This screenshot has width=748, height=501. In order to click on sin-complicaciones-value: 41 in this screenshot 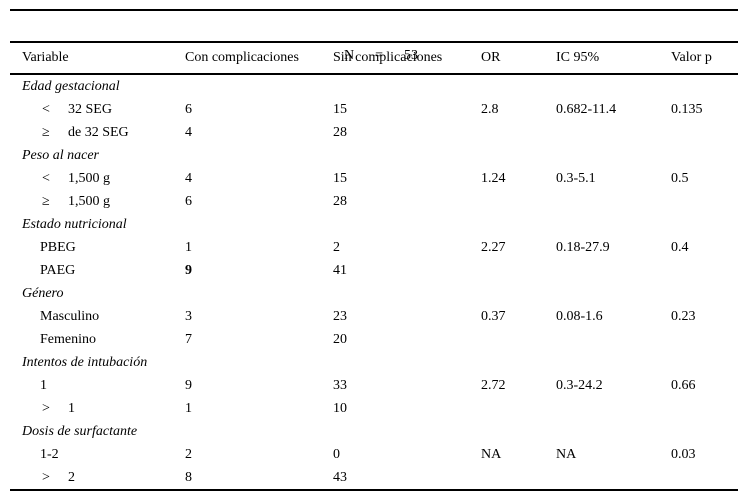, I will do `click(340, 270)`.